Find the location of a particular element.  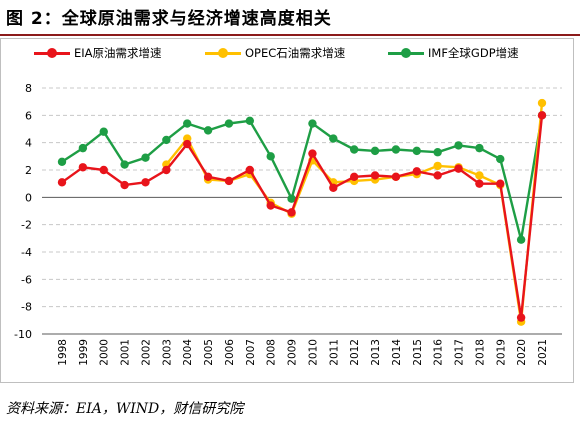

x-tick-label: 2015 is located at coordinates (418, 352).